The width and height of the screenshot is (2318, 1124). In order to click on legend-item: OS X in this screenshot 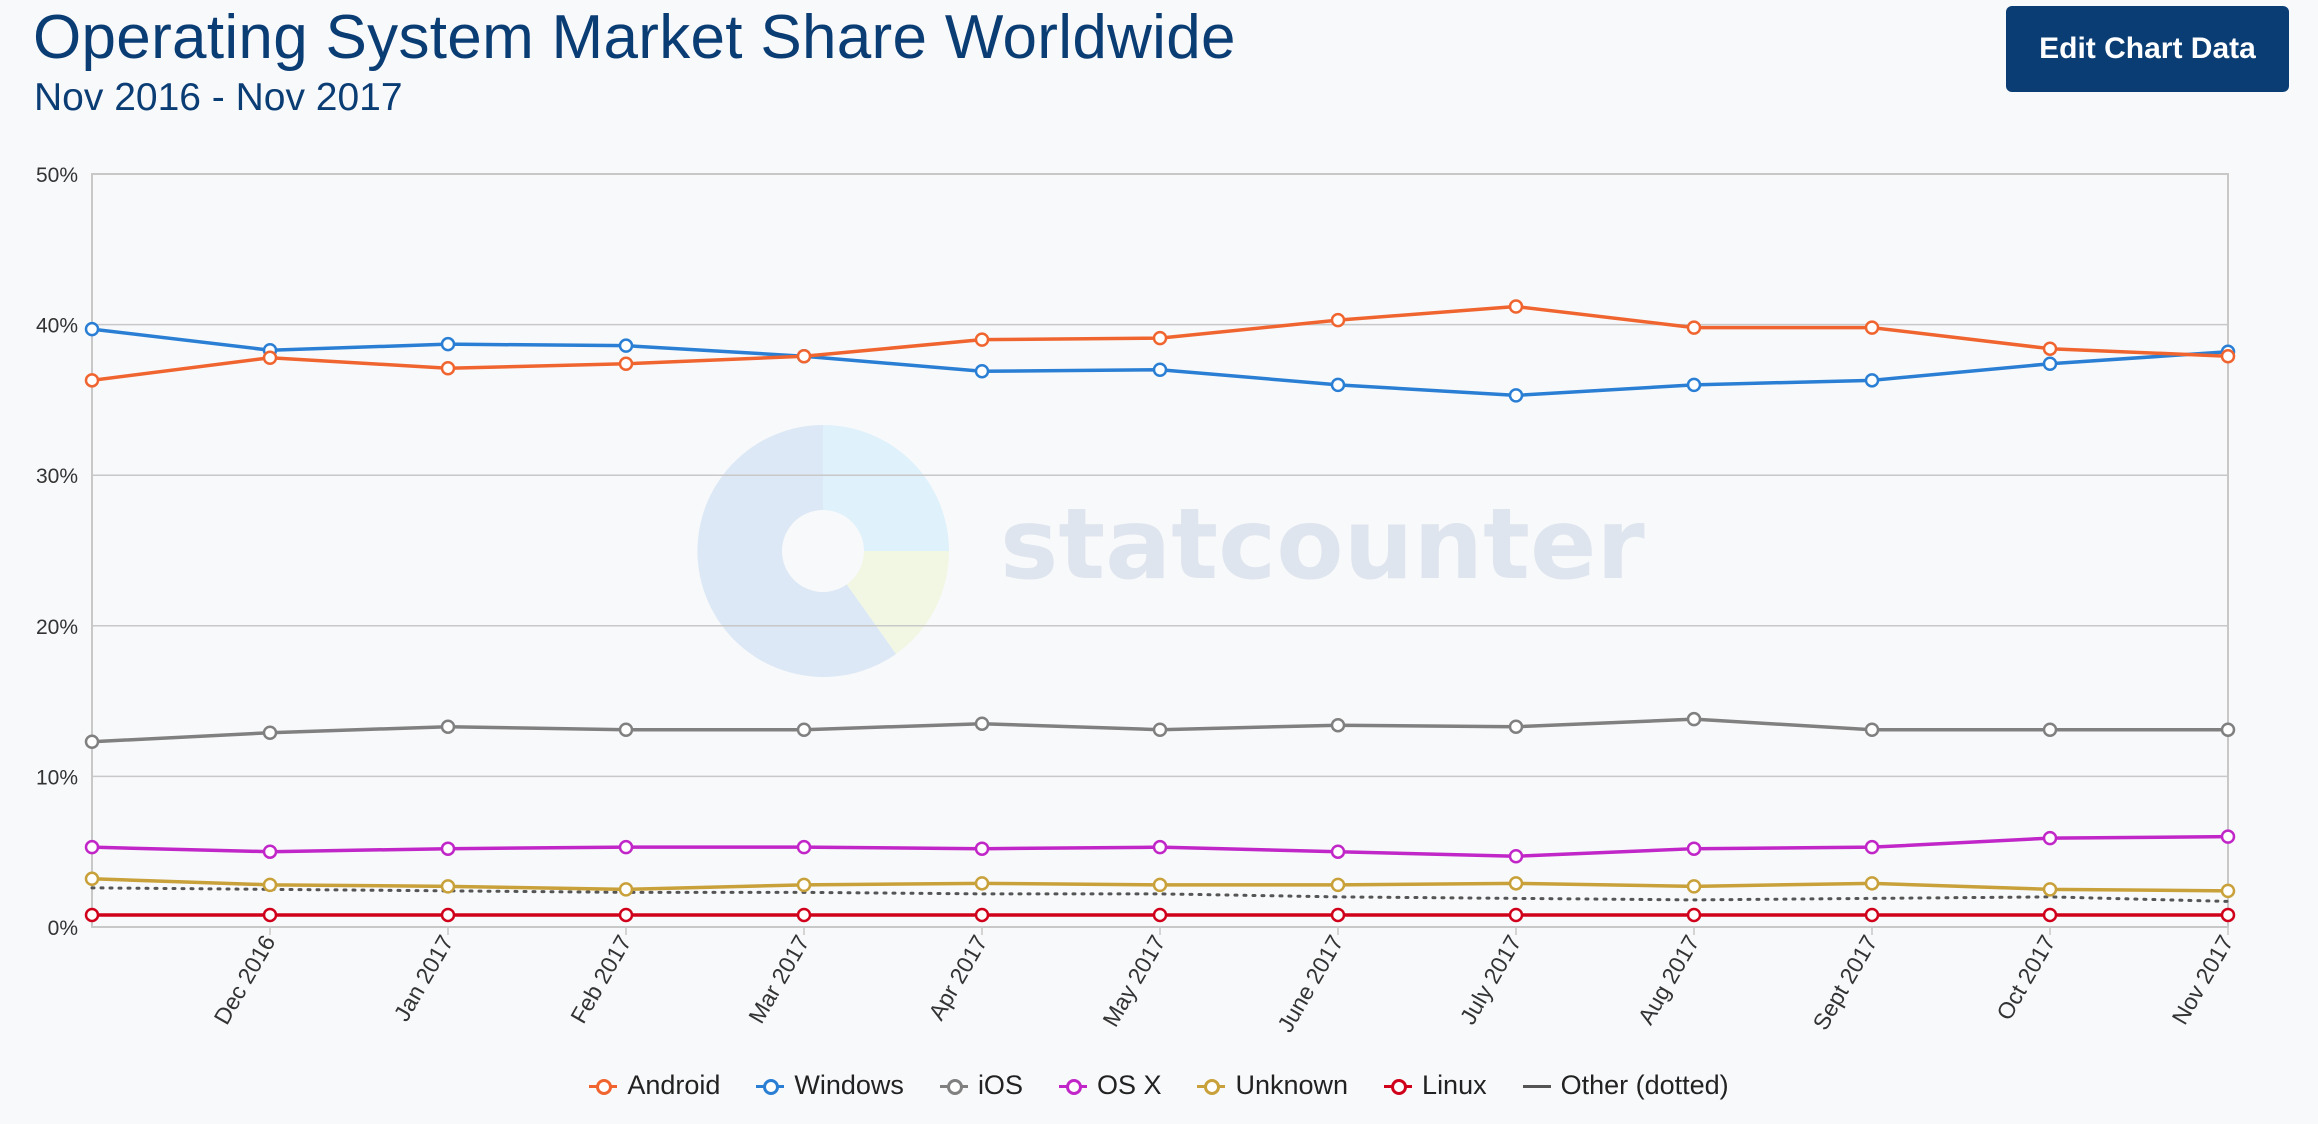, I will do `click(1109, 1085)`.